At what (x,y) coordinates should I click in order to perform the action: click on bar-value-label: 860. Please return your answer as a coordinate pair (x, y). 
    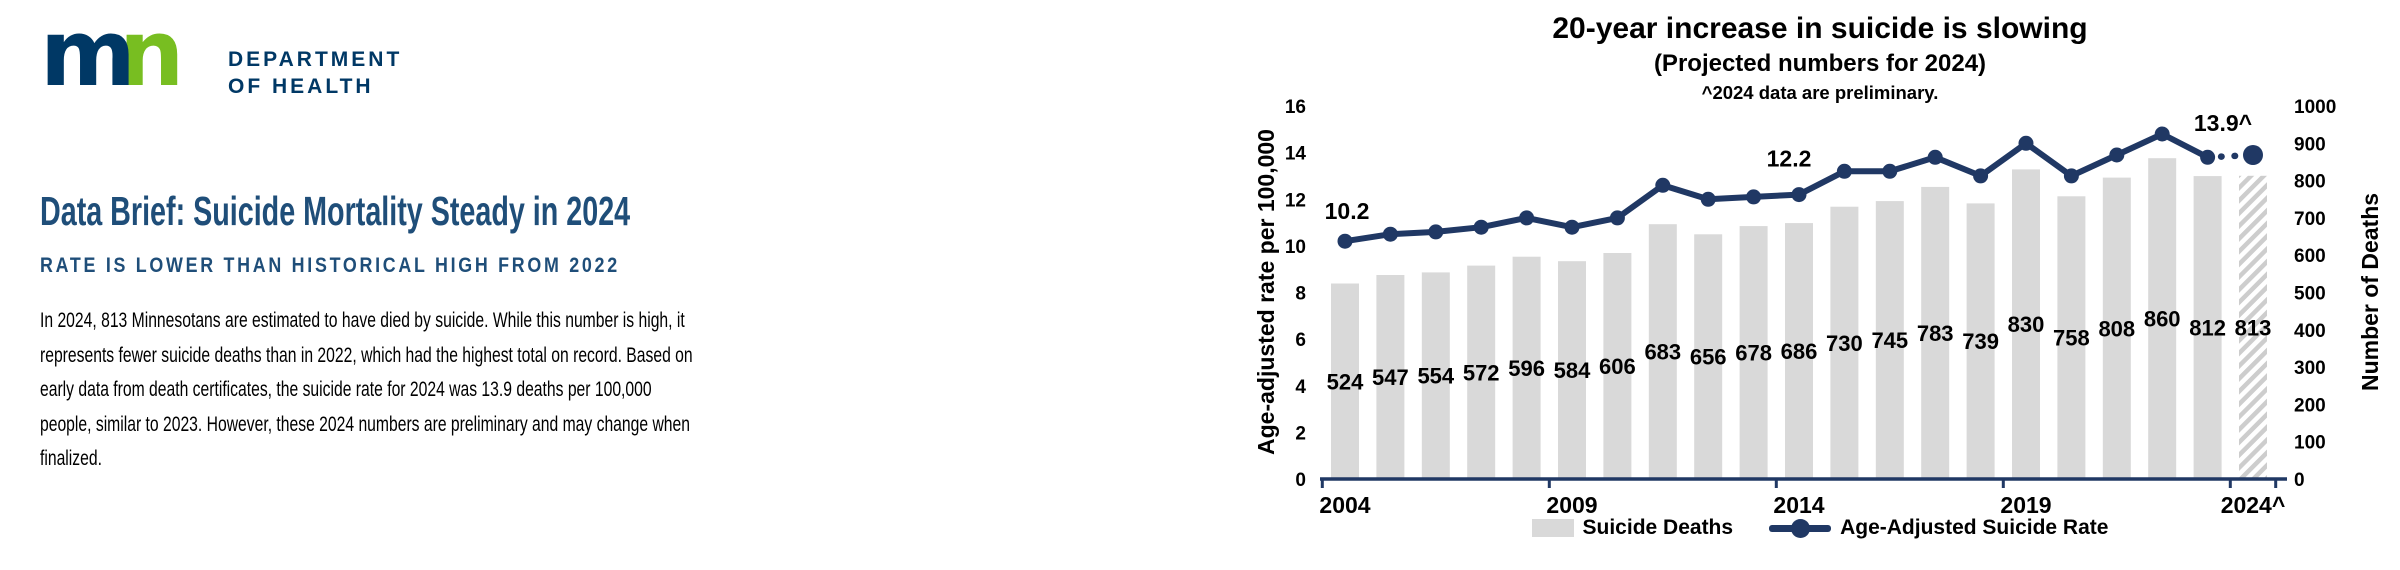
    Looking at the image, I should click on (2162, 319).